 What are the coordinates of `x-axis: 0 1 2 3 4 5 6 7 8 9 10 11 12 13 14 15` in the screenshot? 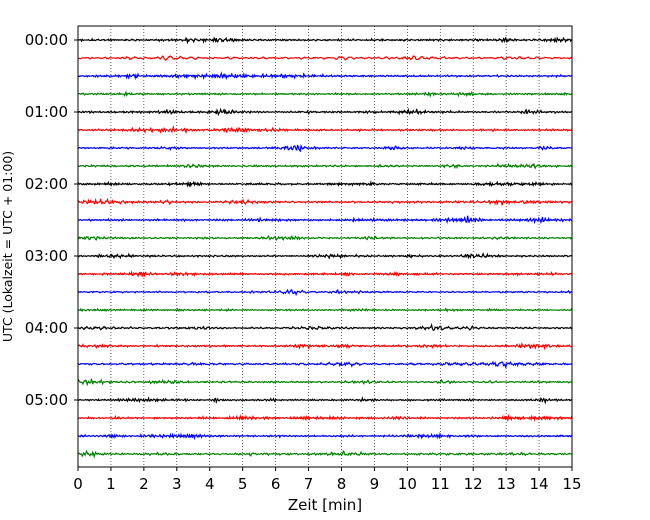 It's located at (327, 480).